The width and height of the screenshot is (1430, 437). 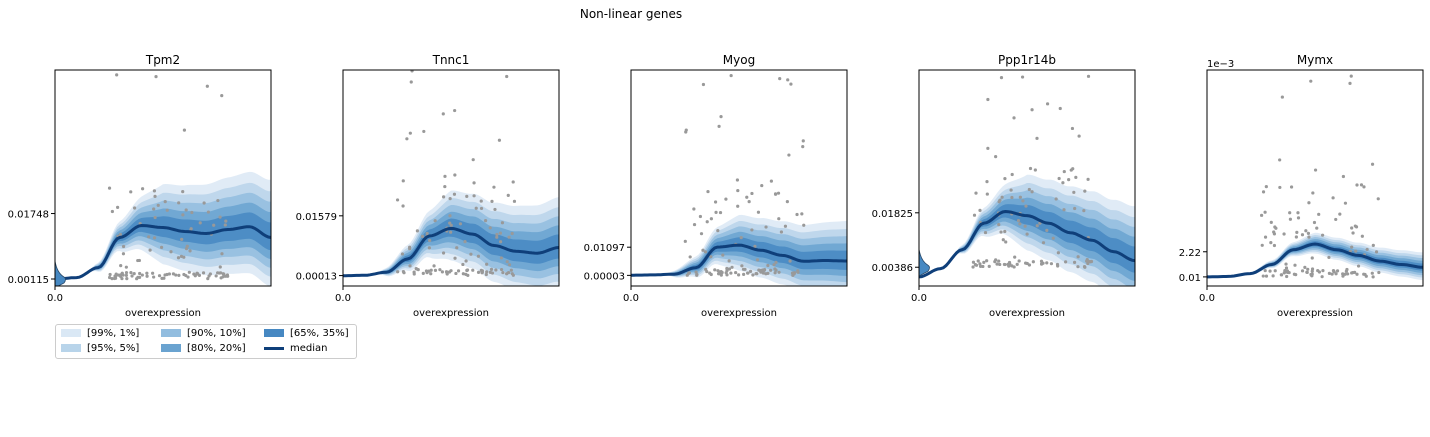 I want to click on legend-item-median: median, so click(x=296, y=349).